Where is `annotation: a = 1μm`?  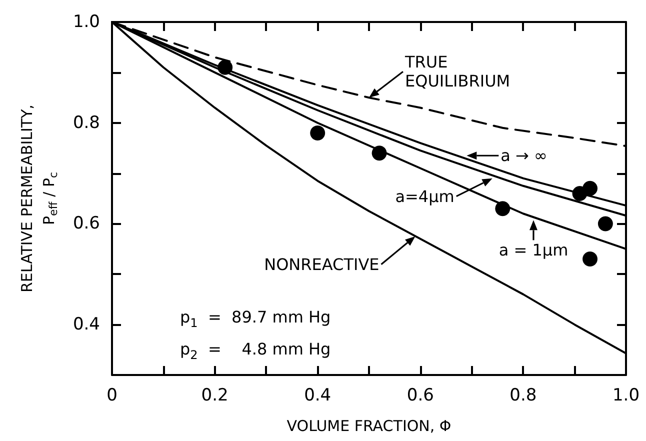
annotation: a = 1μm is located at coordinates (533, 250).